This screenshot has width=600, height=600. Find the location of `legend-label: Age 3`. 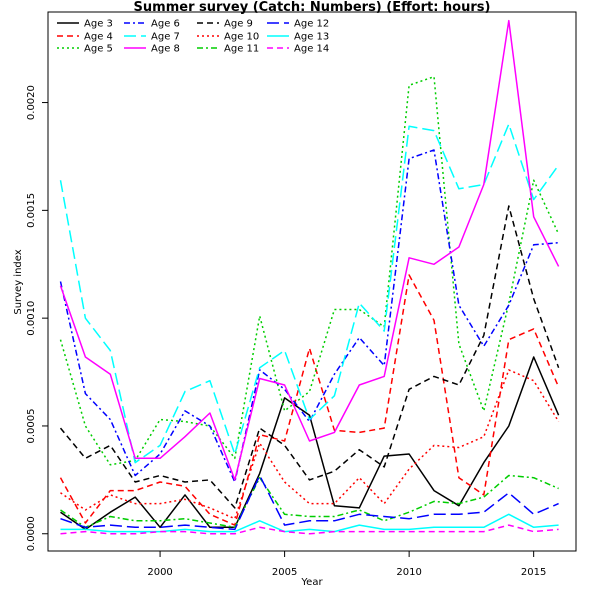

legend-label: Age 3 is located at coordinates (98, 24).